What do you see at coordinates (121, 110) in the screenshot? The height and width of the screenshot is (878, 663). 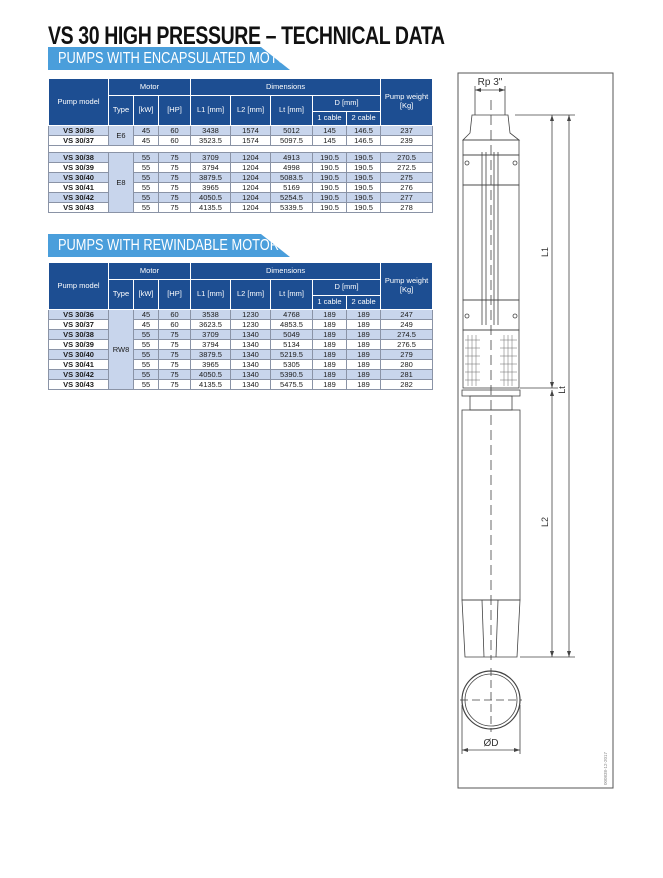 I see `header-type: Type` at bounding box center [121, 110].